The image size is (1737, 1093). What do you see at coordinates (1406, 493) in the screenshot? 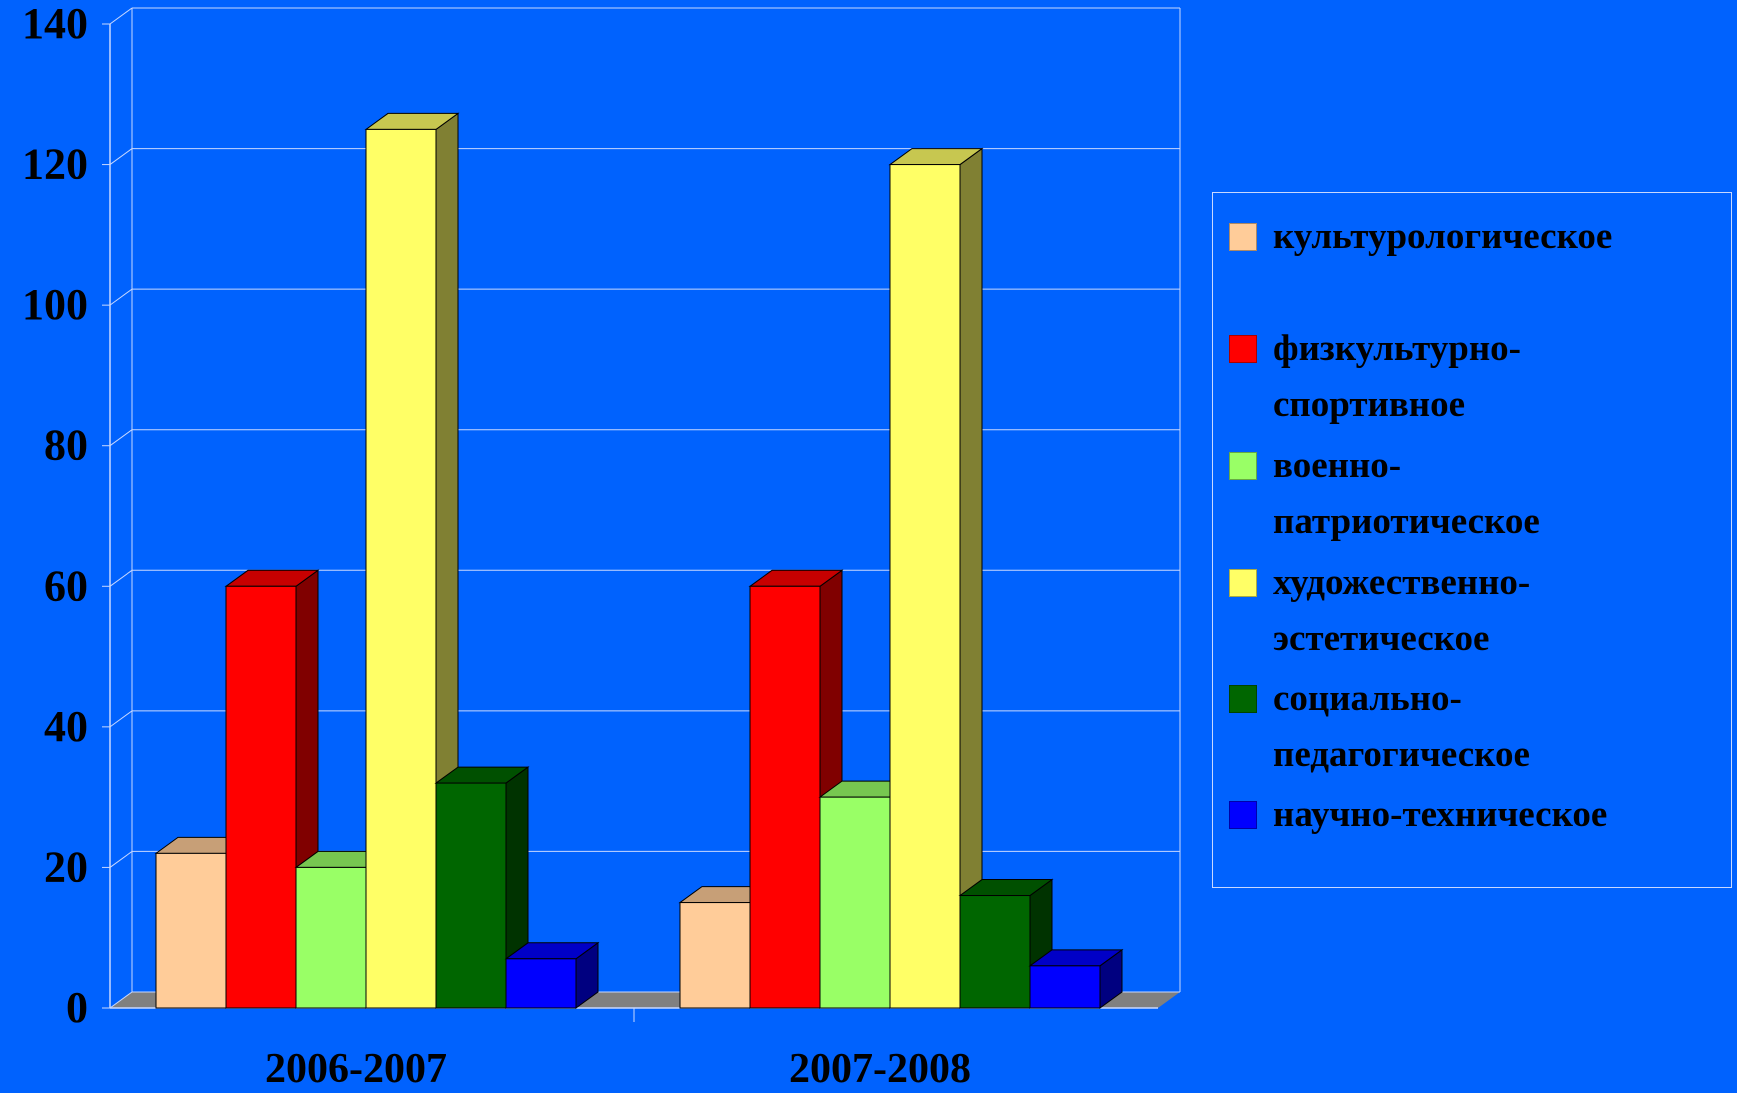
I see `legend-label: военно- патриотическое` at bounding box center [1406, 493].